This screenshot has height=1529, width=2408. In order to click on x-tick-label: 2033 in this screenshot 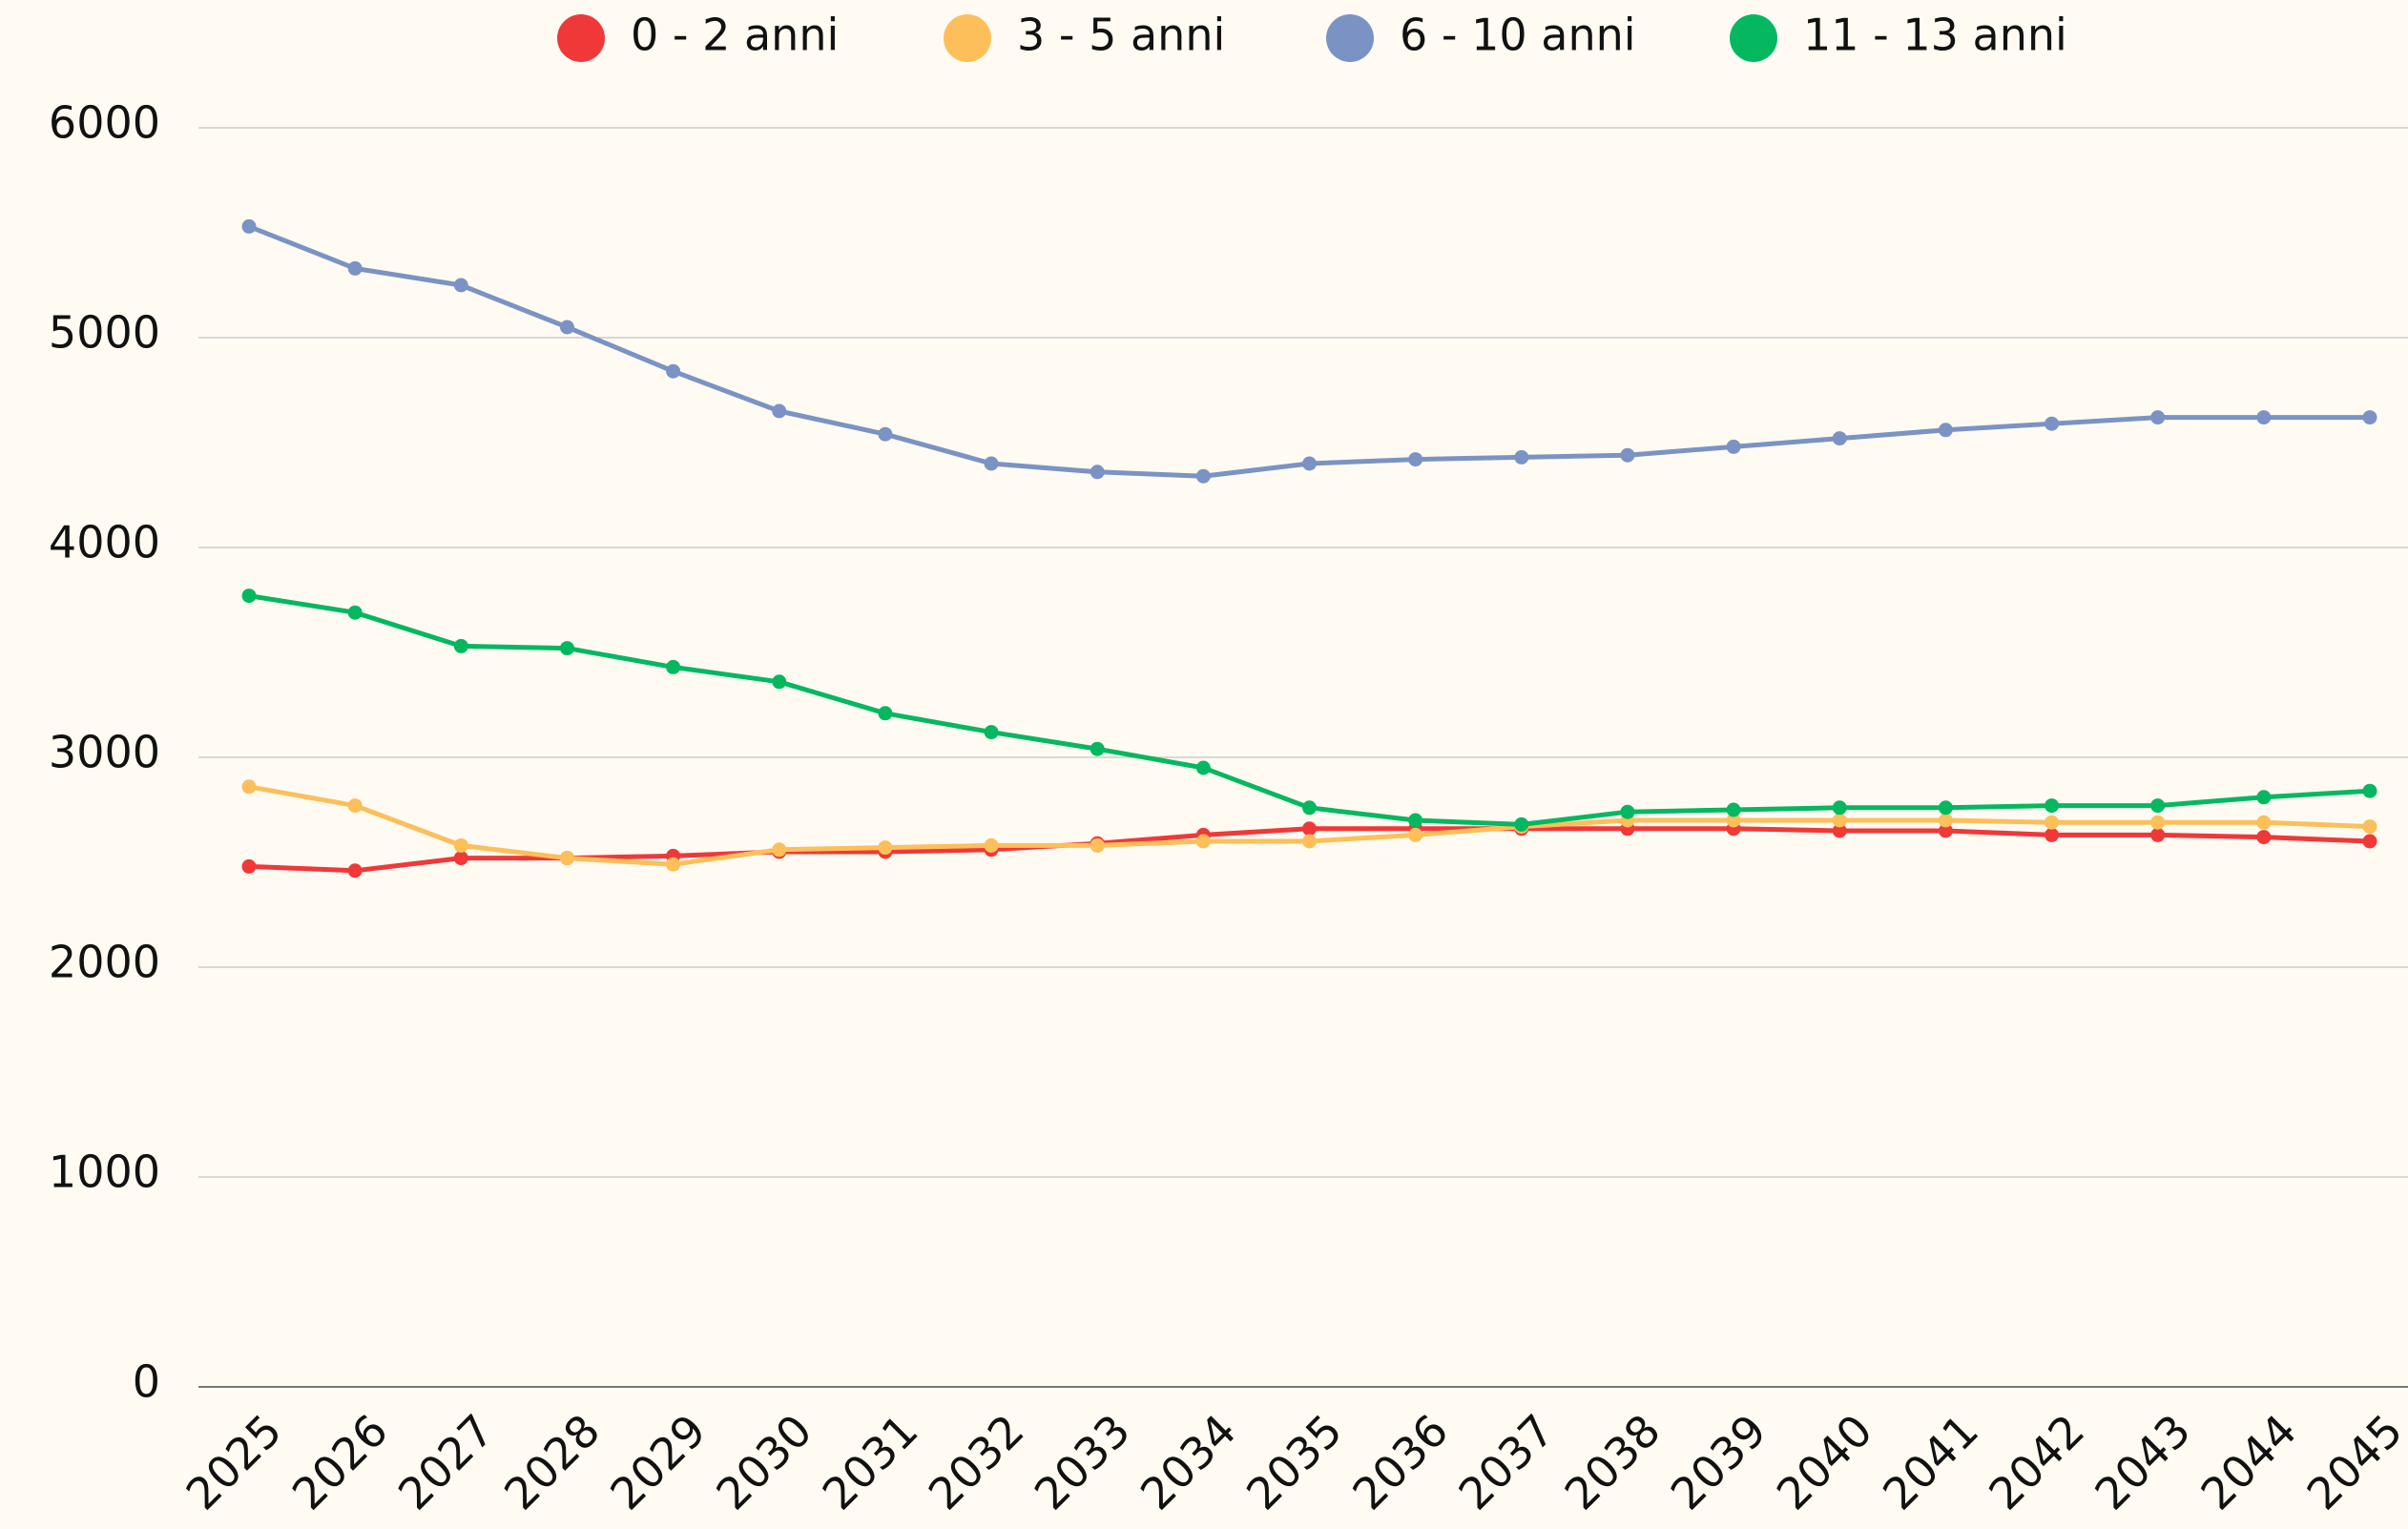, I will do `click(1082, 1461)`.